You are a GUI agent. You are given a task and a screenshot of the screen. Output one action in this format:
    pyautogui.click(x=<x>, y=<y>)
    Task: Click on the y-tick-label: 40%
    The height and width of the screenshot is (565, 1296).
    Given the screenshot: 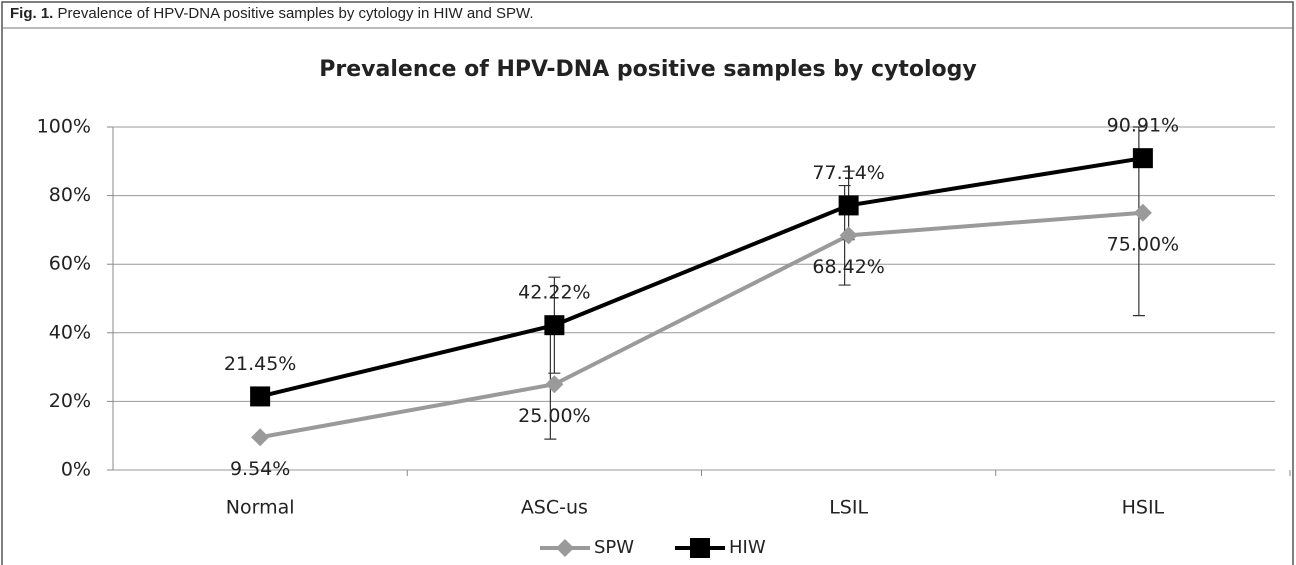 What is the action you would take?
    pyautogui.click(x=70, y=332)
    